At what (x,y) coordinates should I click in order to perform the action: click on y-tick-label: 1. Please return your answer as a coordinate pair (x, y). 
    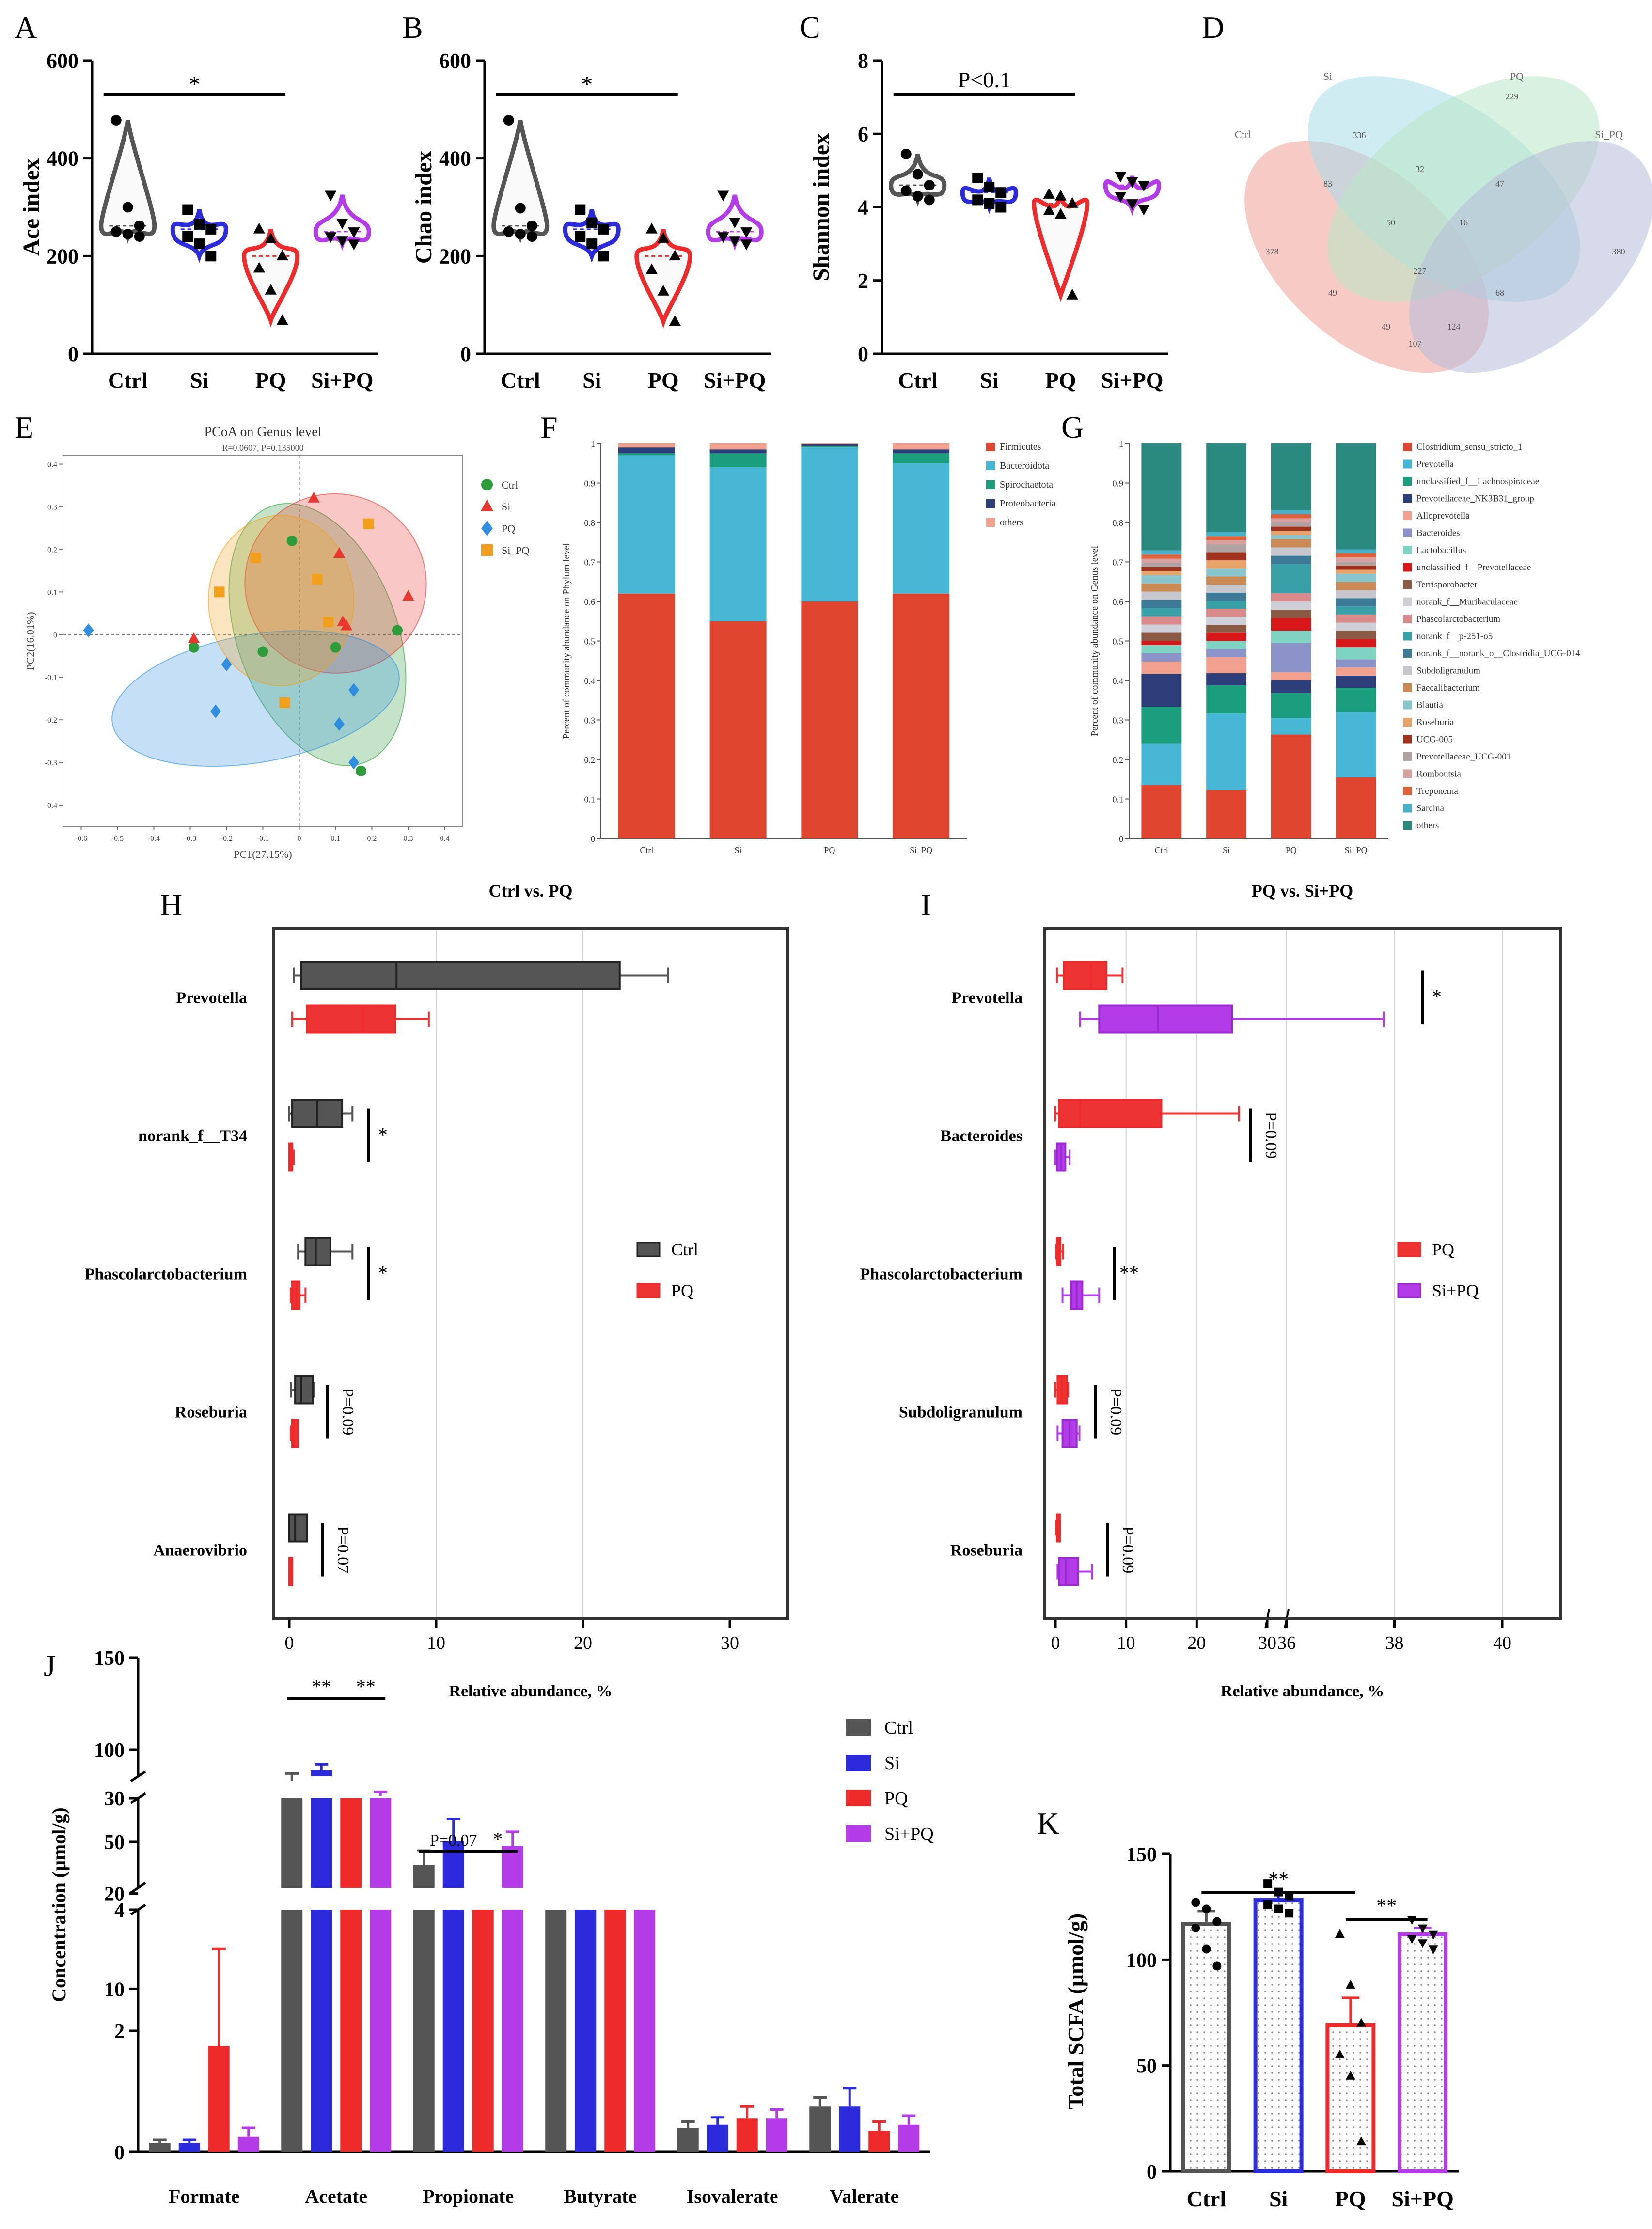
    Looking at the image, I should click on (1121, 444).